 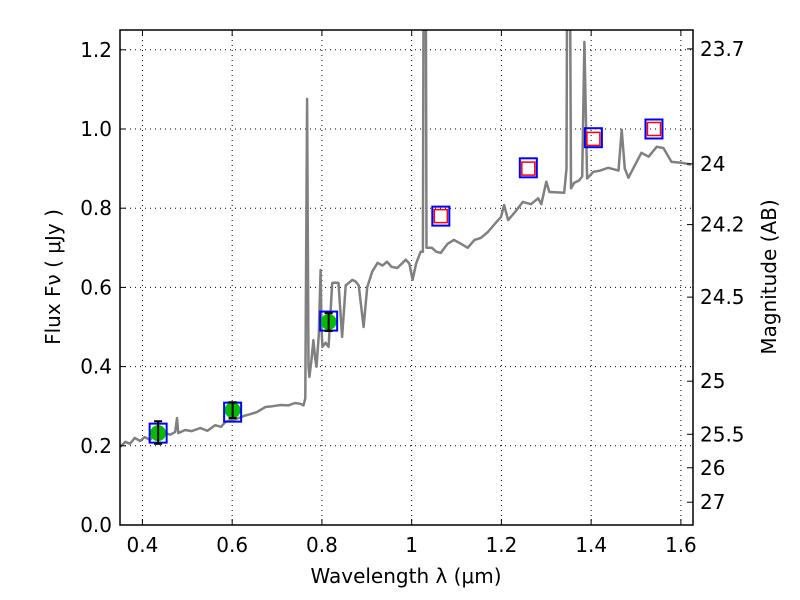 I want to click on y-axis-right-label: Magnitude (AB), so click(x=769, y=276).